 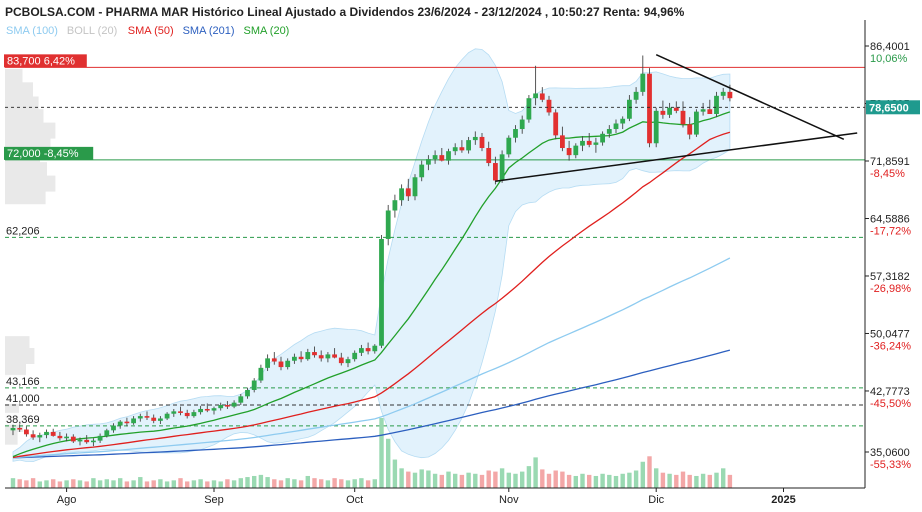 What do you see at coordinates (41, 61) in the screenshot?
I see `level-label: 83,700 6,42%` at bounding box center [41, 61].